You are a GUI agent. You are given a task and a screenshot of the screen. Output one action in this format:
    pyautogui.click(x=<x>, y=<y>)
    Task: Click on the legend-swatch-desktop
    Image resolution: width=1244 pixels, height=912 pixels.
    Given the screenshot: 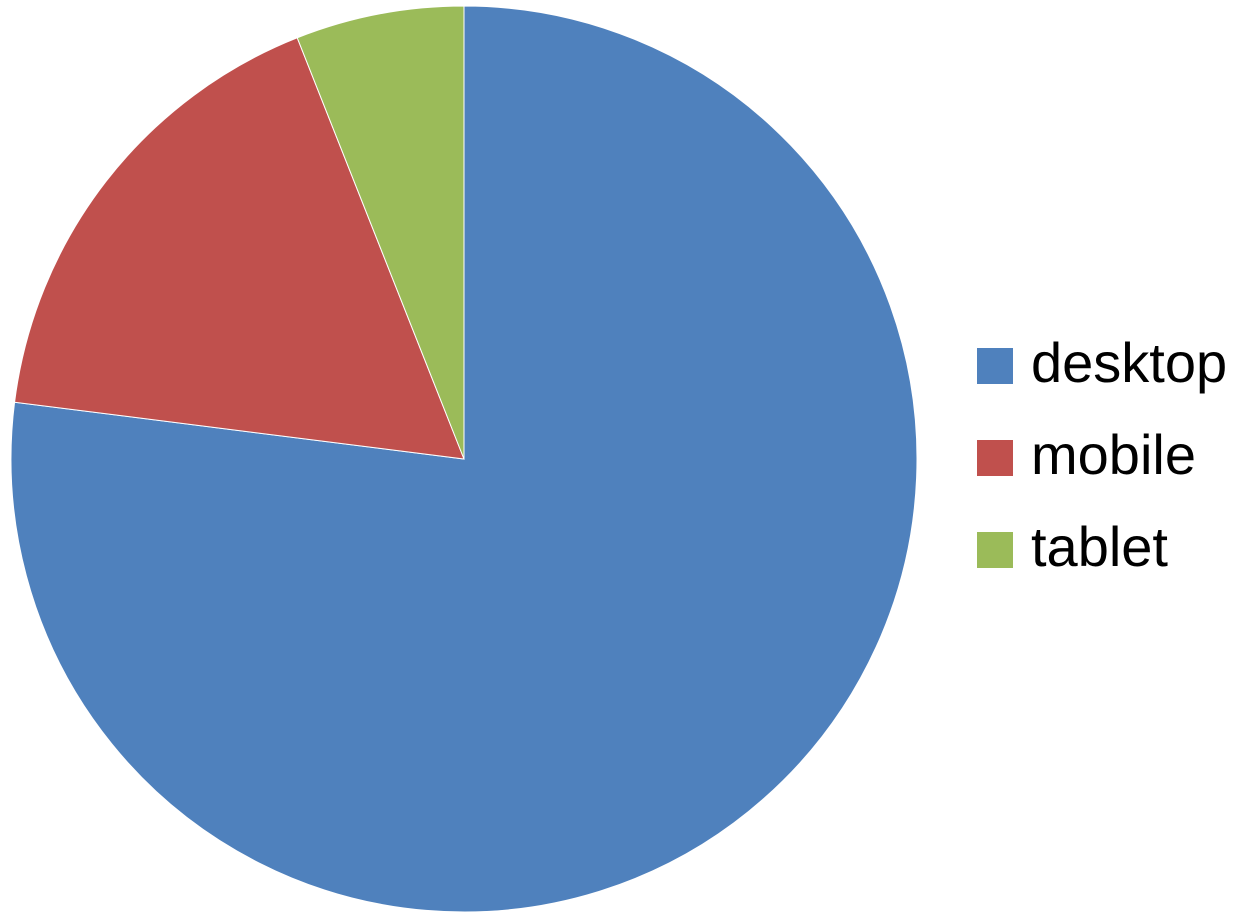 What is the action you would take?
    pyautogui.click(x=995, y=366)
    